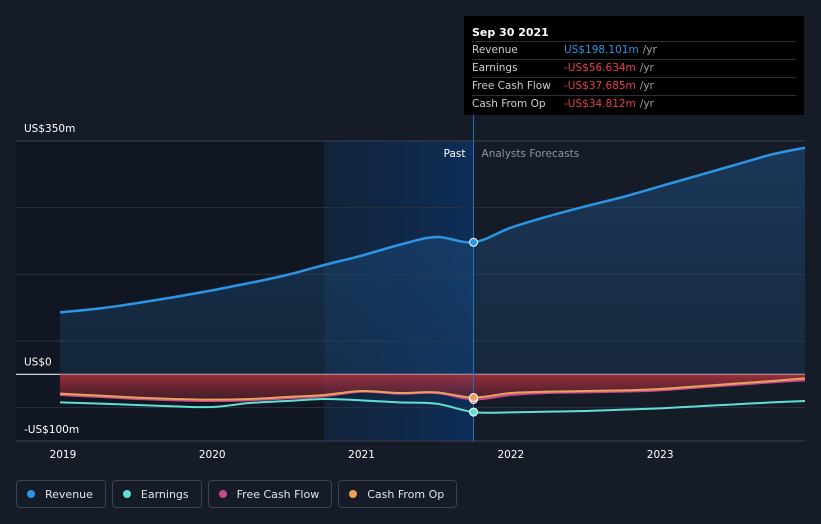 This screenshot has width=821, height=524. I want to click on tooltip-label: Earnings, so click(495, 68).